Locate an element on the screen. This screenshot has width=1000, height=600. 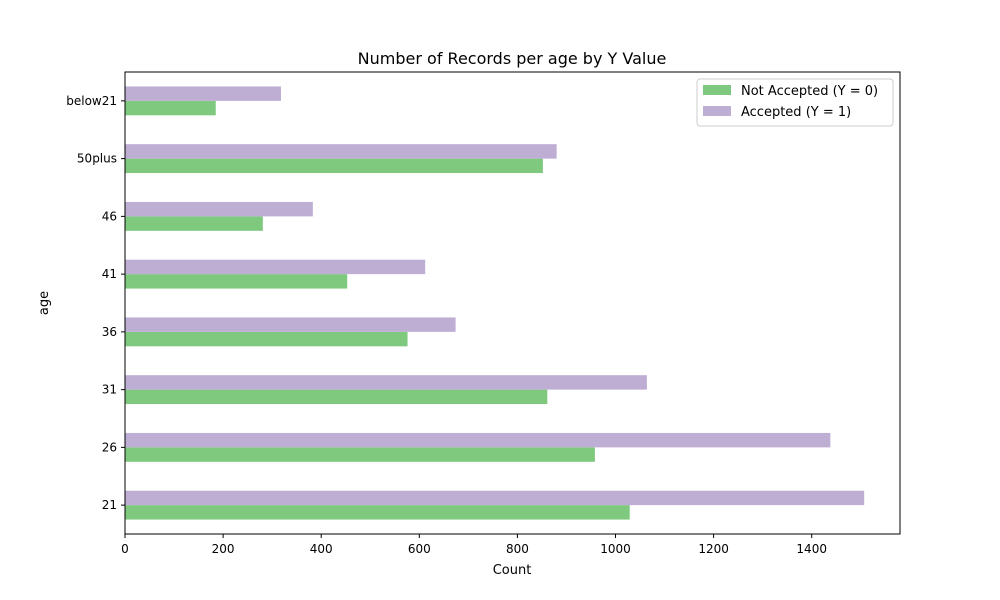
bar-36-accepted is located at coordinates (290, 324).